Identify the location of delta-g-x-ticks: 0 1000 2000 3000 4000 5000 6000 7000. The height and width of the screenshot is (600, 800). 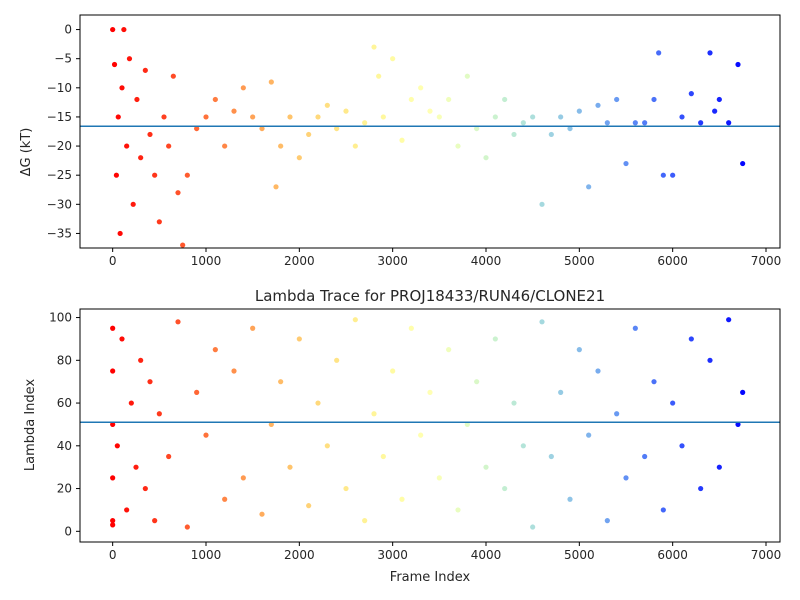
(445, 258).